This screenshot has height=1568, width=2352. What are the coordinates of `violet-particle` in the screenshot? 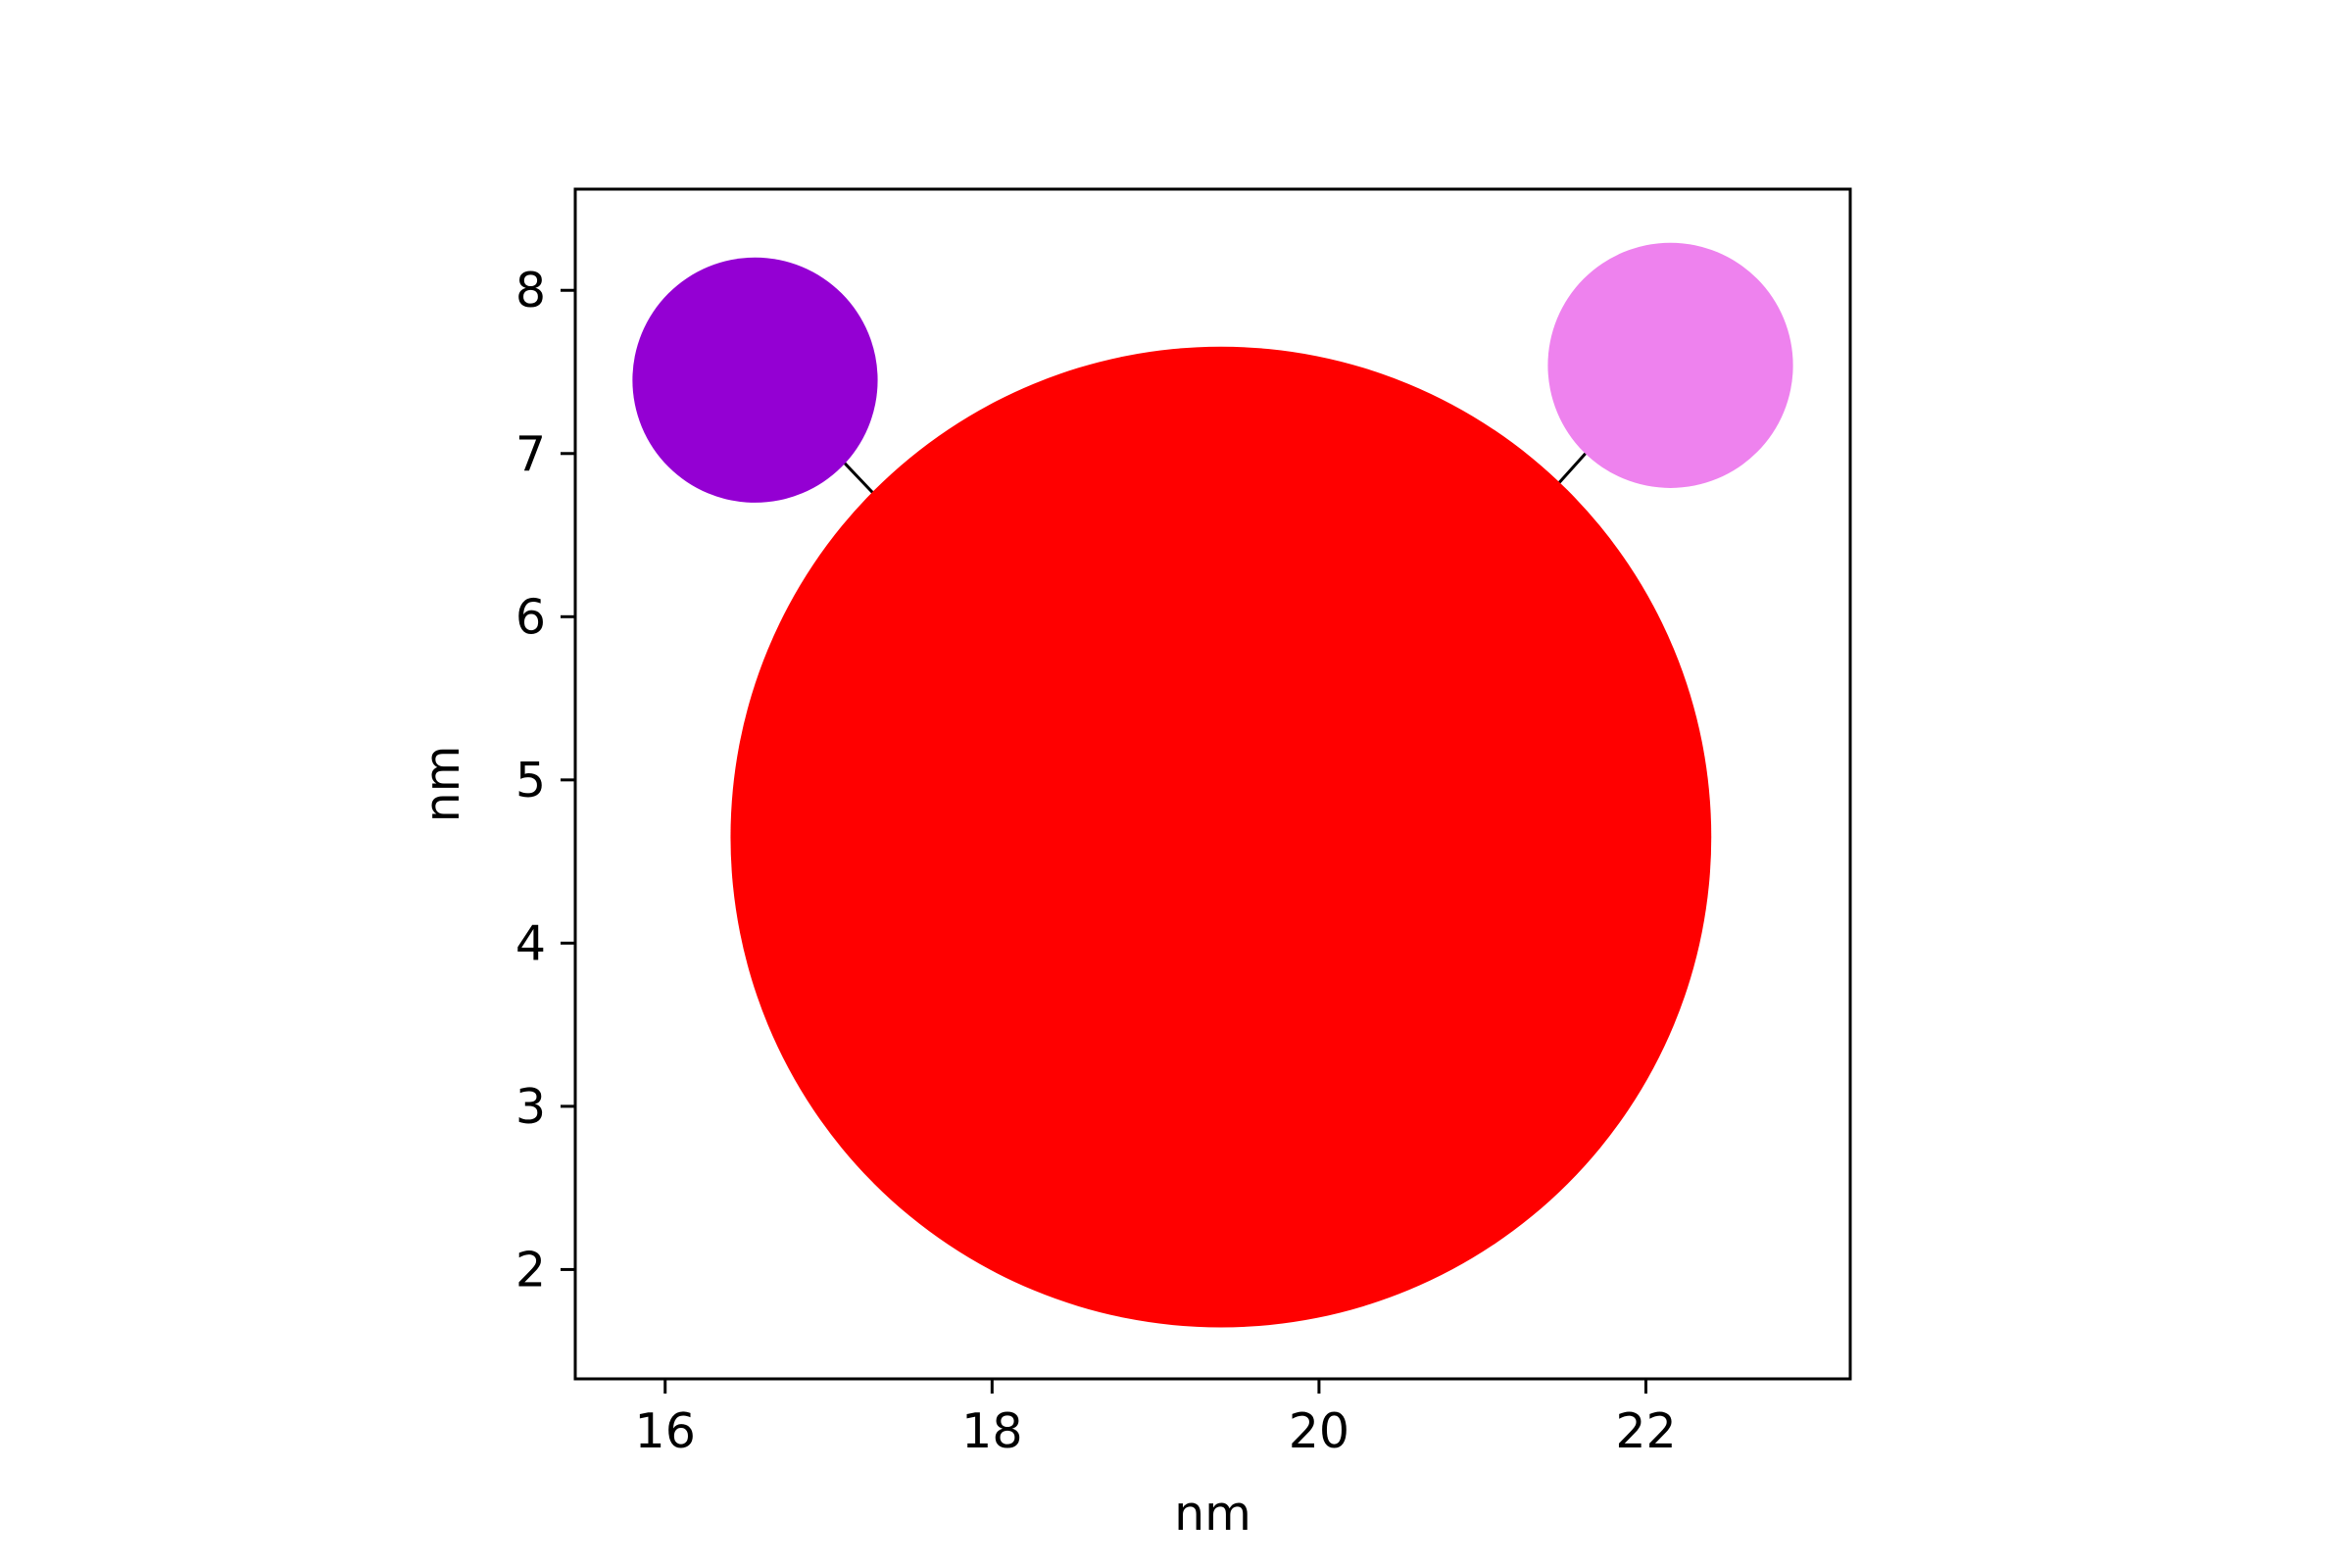 It's located at (1670, 365).